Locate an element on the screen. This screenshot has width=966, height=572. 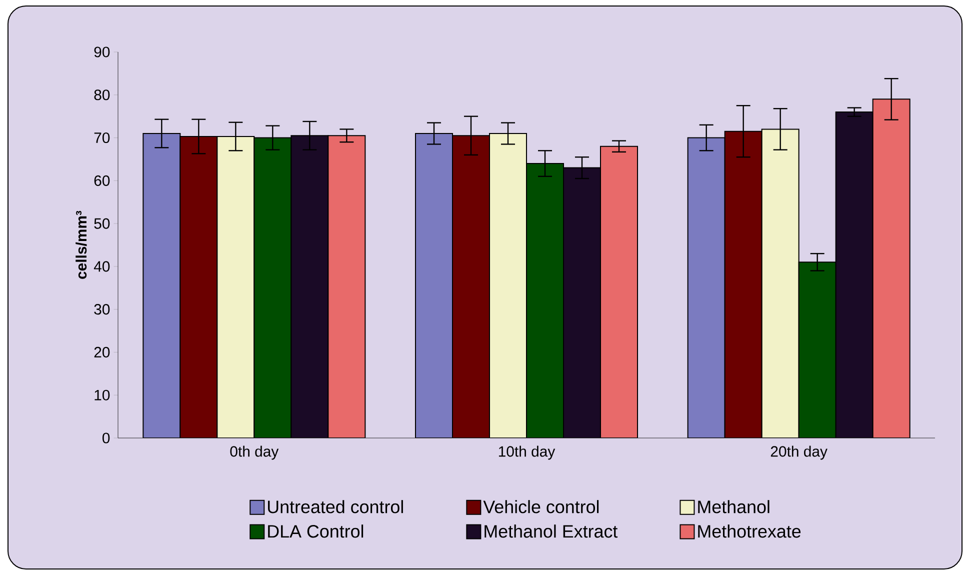
y-tick-label: 90 is located at coordinates (102, 52).